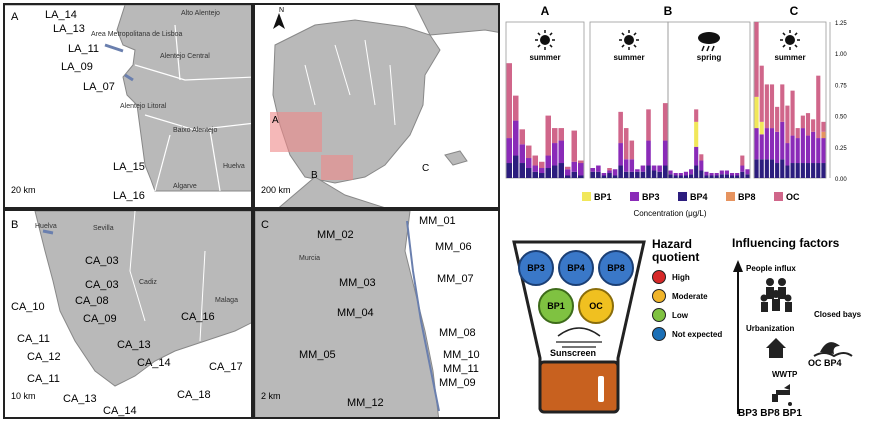 This screenshot has width=871, height=425. Describe the element at coordinates (651, 197) in the screenshot. I see `legend-label: BP3` at that location.